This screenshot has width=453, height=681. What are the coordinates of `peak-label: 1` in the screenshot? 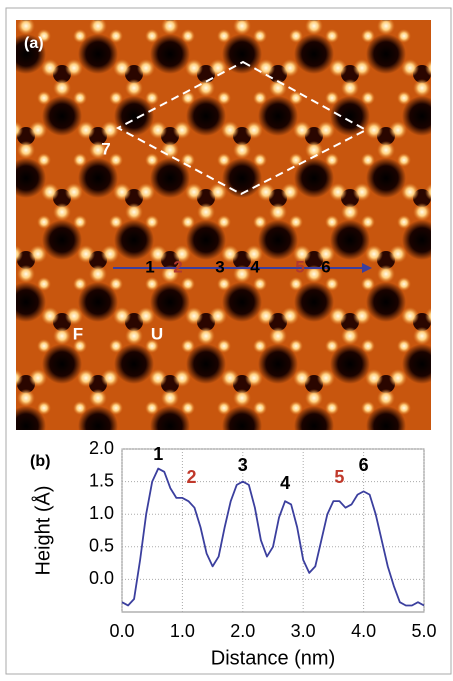 It's located at (158, 454).